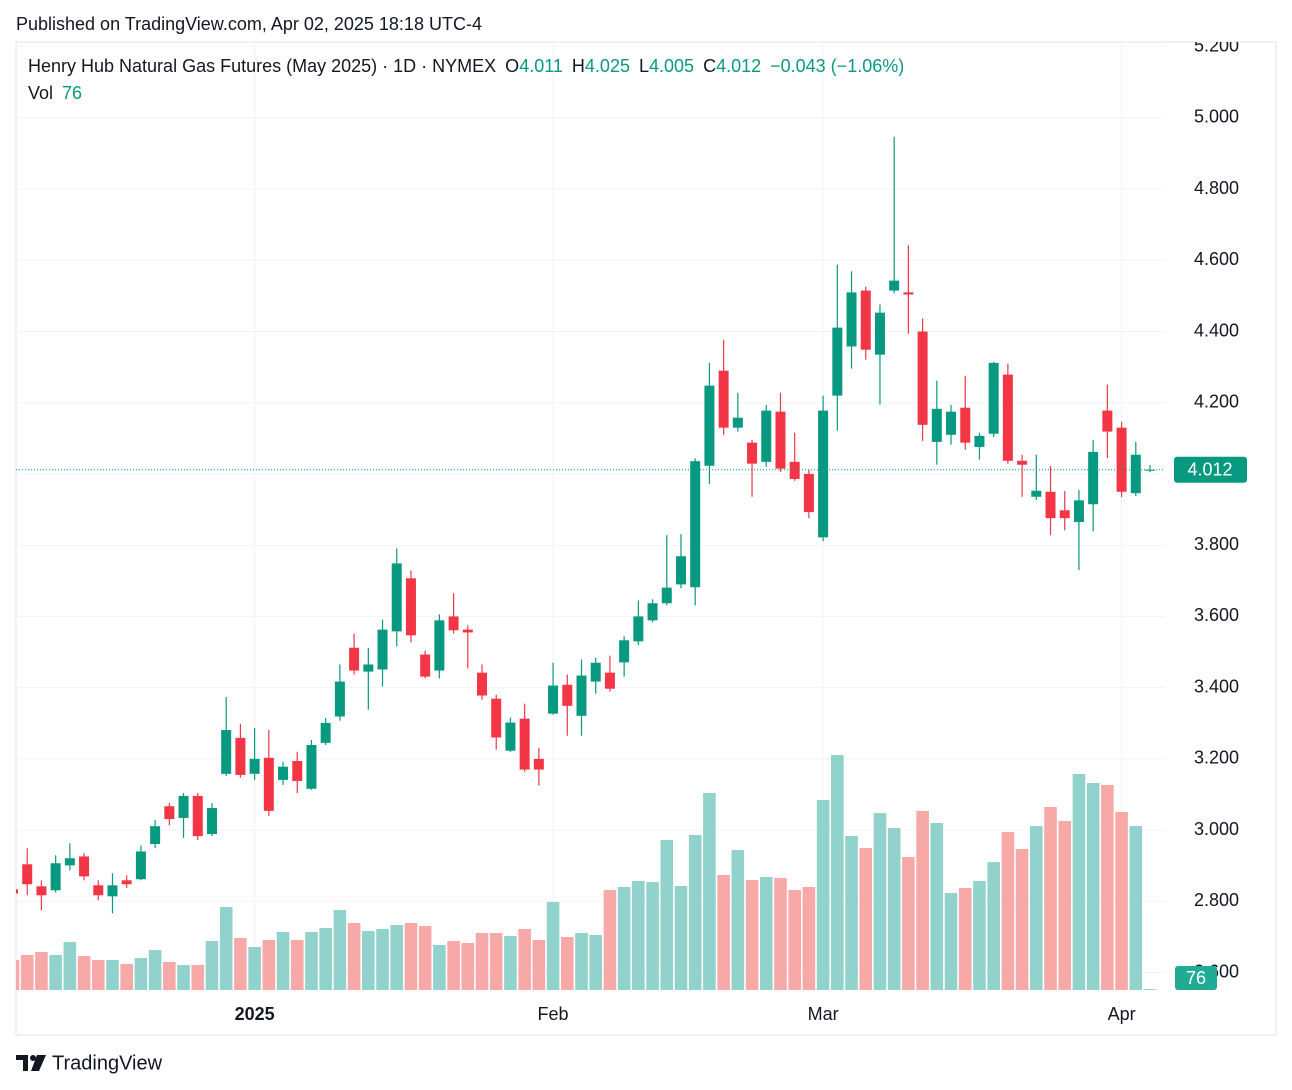 The image size is (1292, 1090). Describe the element at coordinates (1122, 1014) in the screenshot. I see `x-tick-label: Apr` at that location.